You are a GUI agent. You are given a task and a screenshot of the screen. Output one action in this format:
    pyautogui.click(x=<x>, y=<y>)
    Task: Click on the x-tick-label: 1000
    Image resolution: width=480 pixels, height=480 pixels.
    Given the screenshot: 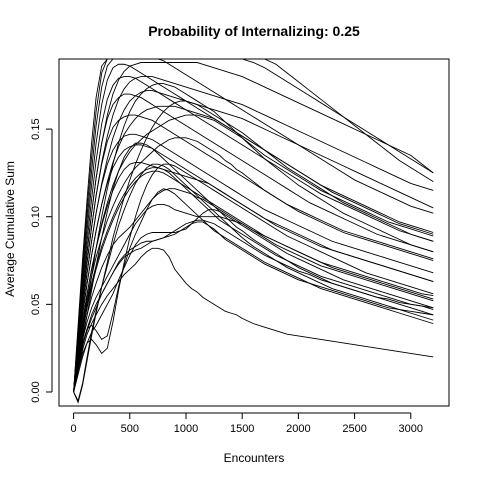 What is the action you would take?
    pyautogui.click(x=186, y=429)
    